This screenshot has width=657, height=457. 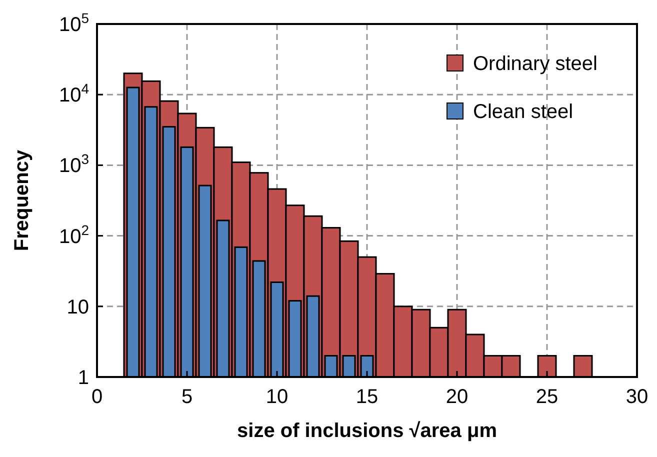 What do you see at coordinates (83, 378) in the screenshot?
I see `y-tick-label: 1` at bounding box center [83, 378].